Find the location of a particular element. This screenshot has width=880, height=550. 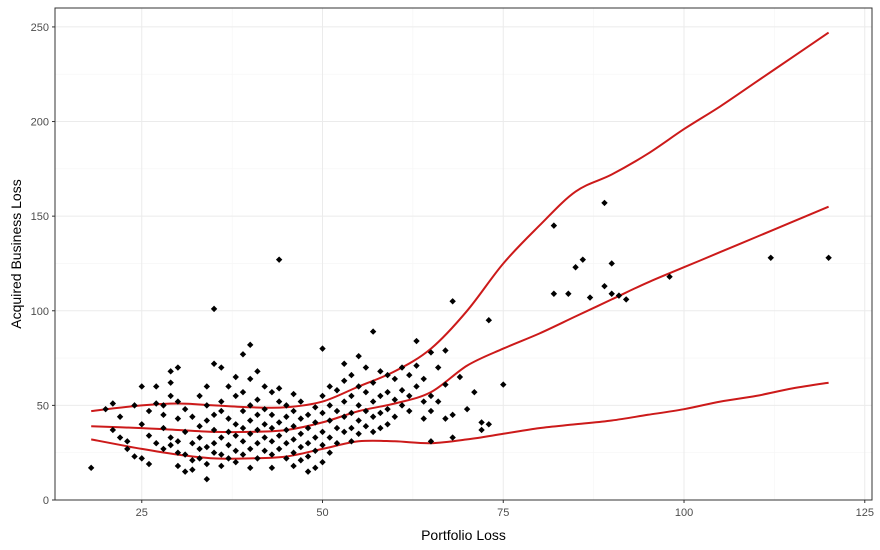

x-axis-title: Portfolio Loss is located at coordinates (463, 535).